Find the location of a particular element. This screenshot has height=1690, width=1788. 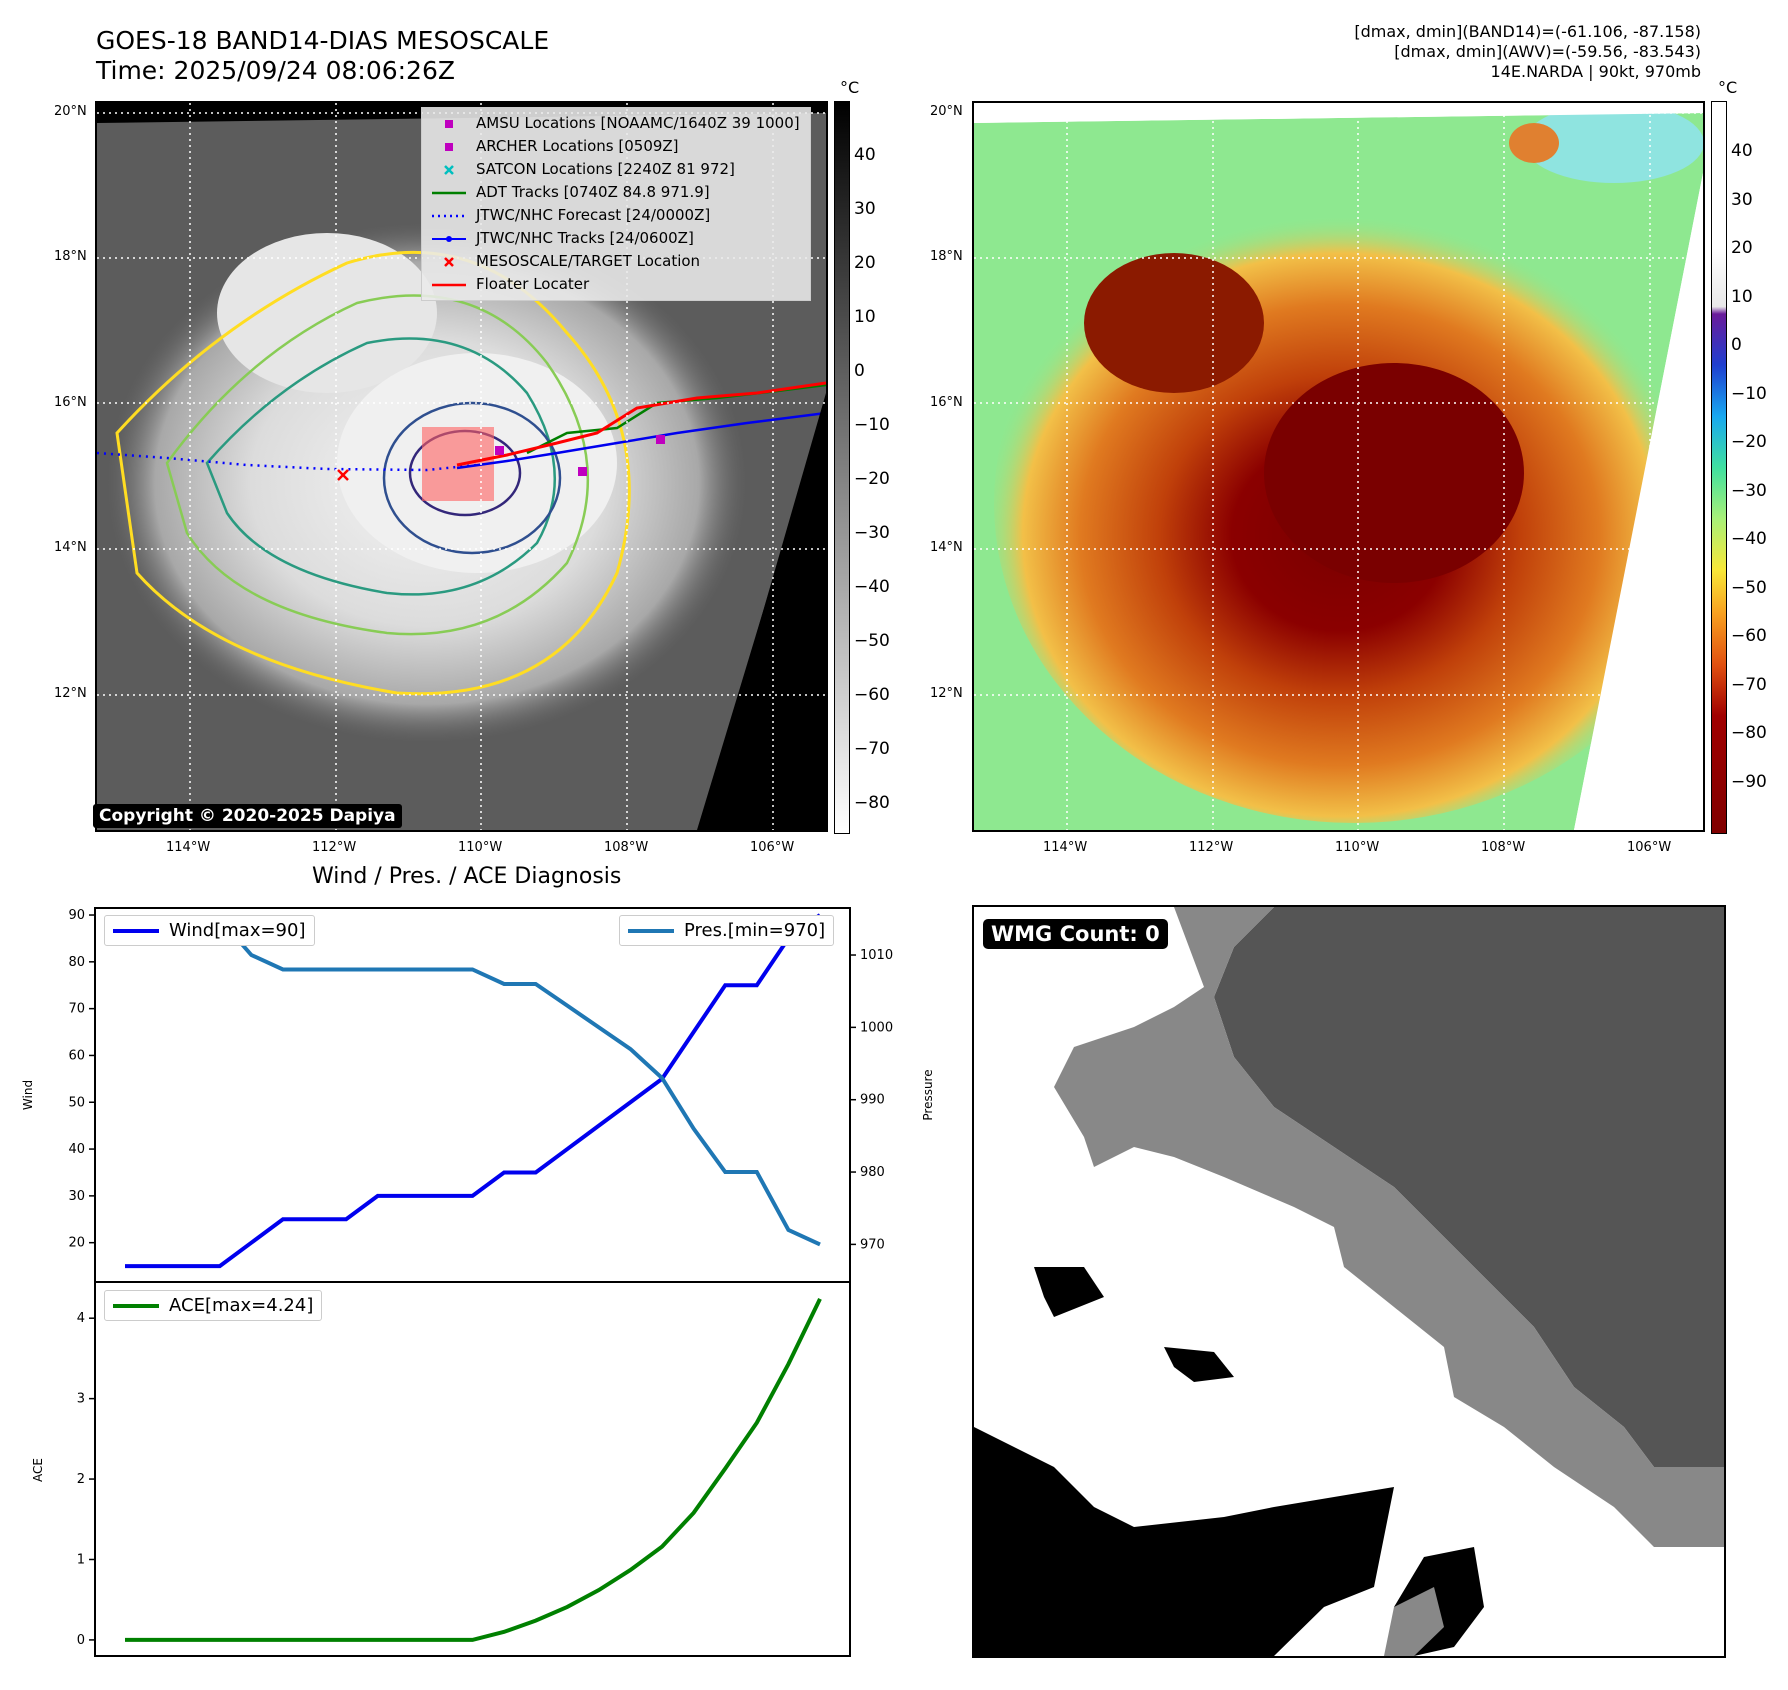

colorbar-left-tick: 10 is located at coordinates (865, 317).